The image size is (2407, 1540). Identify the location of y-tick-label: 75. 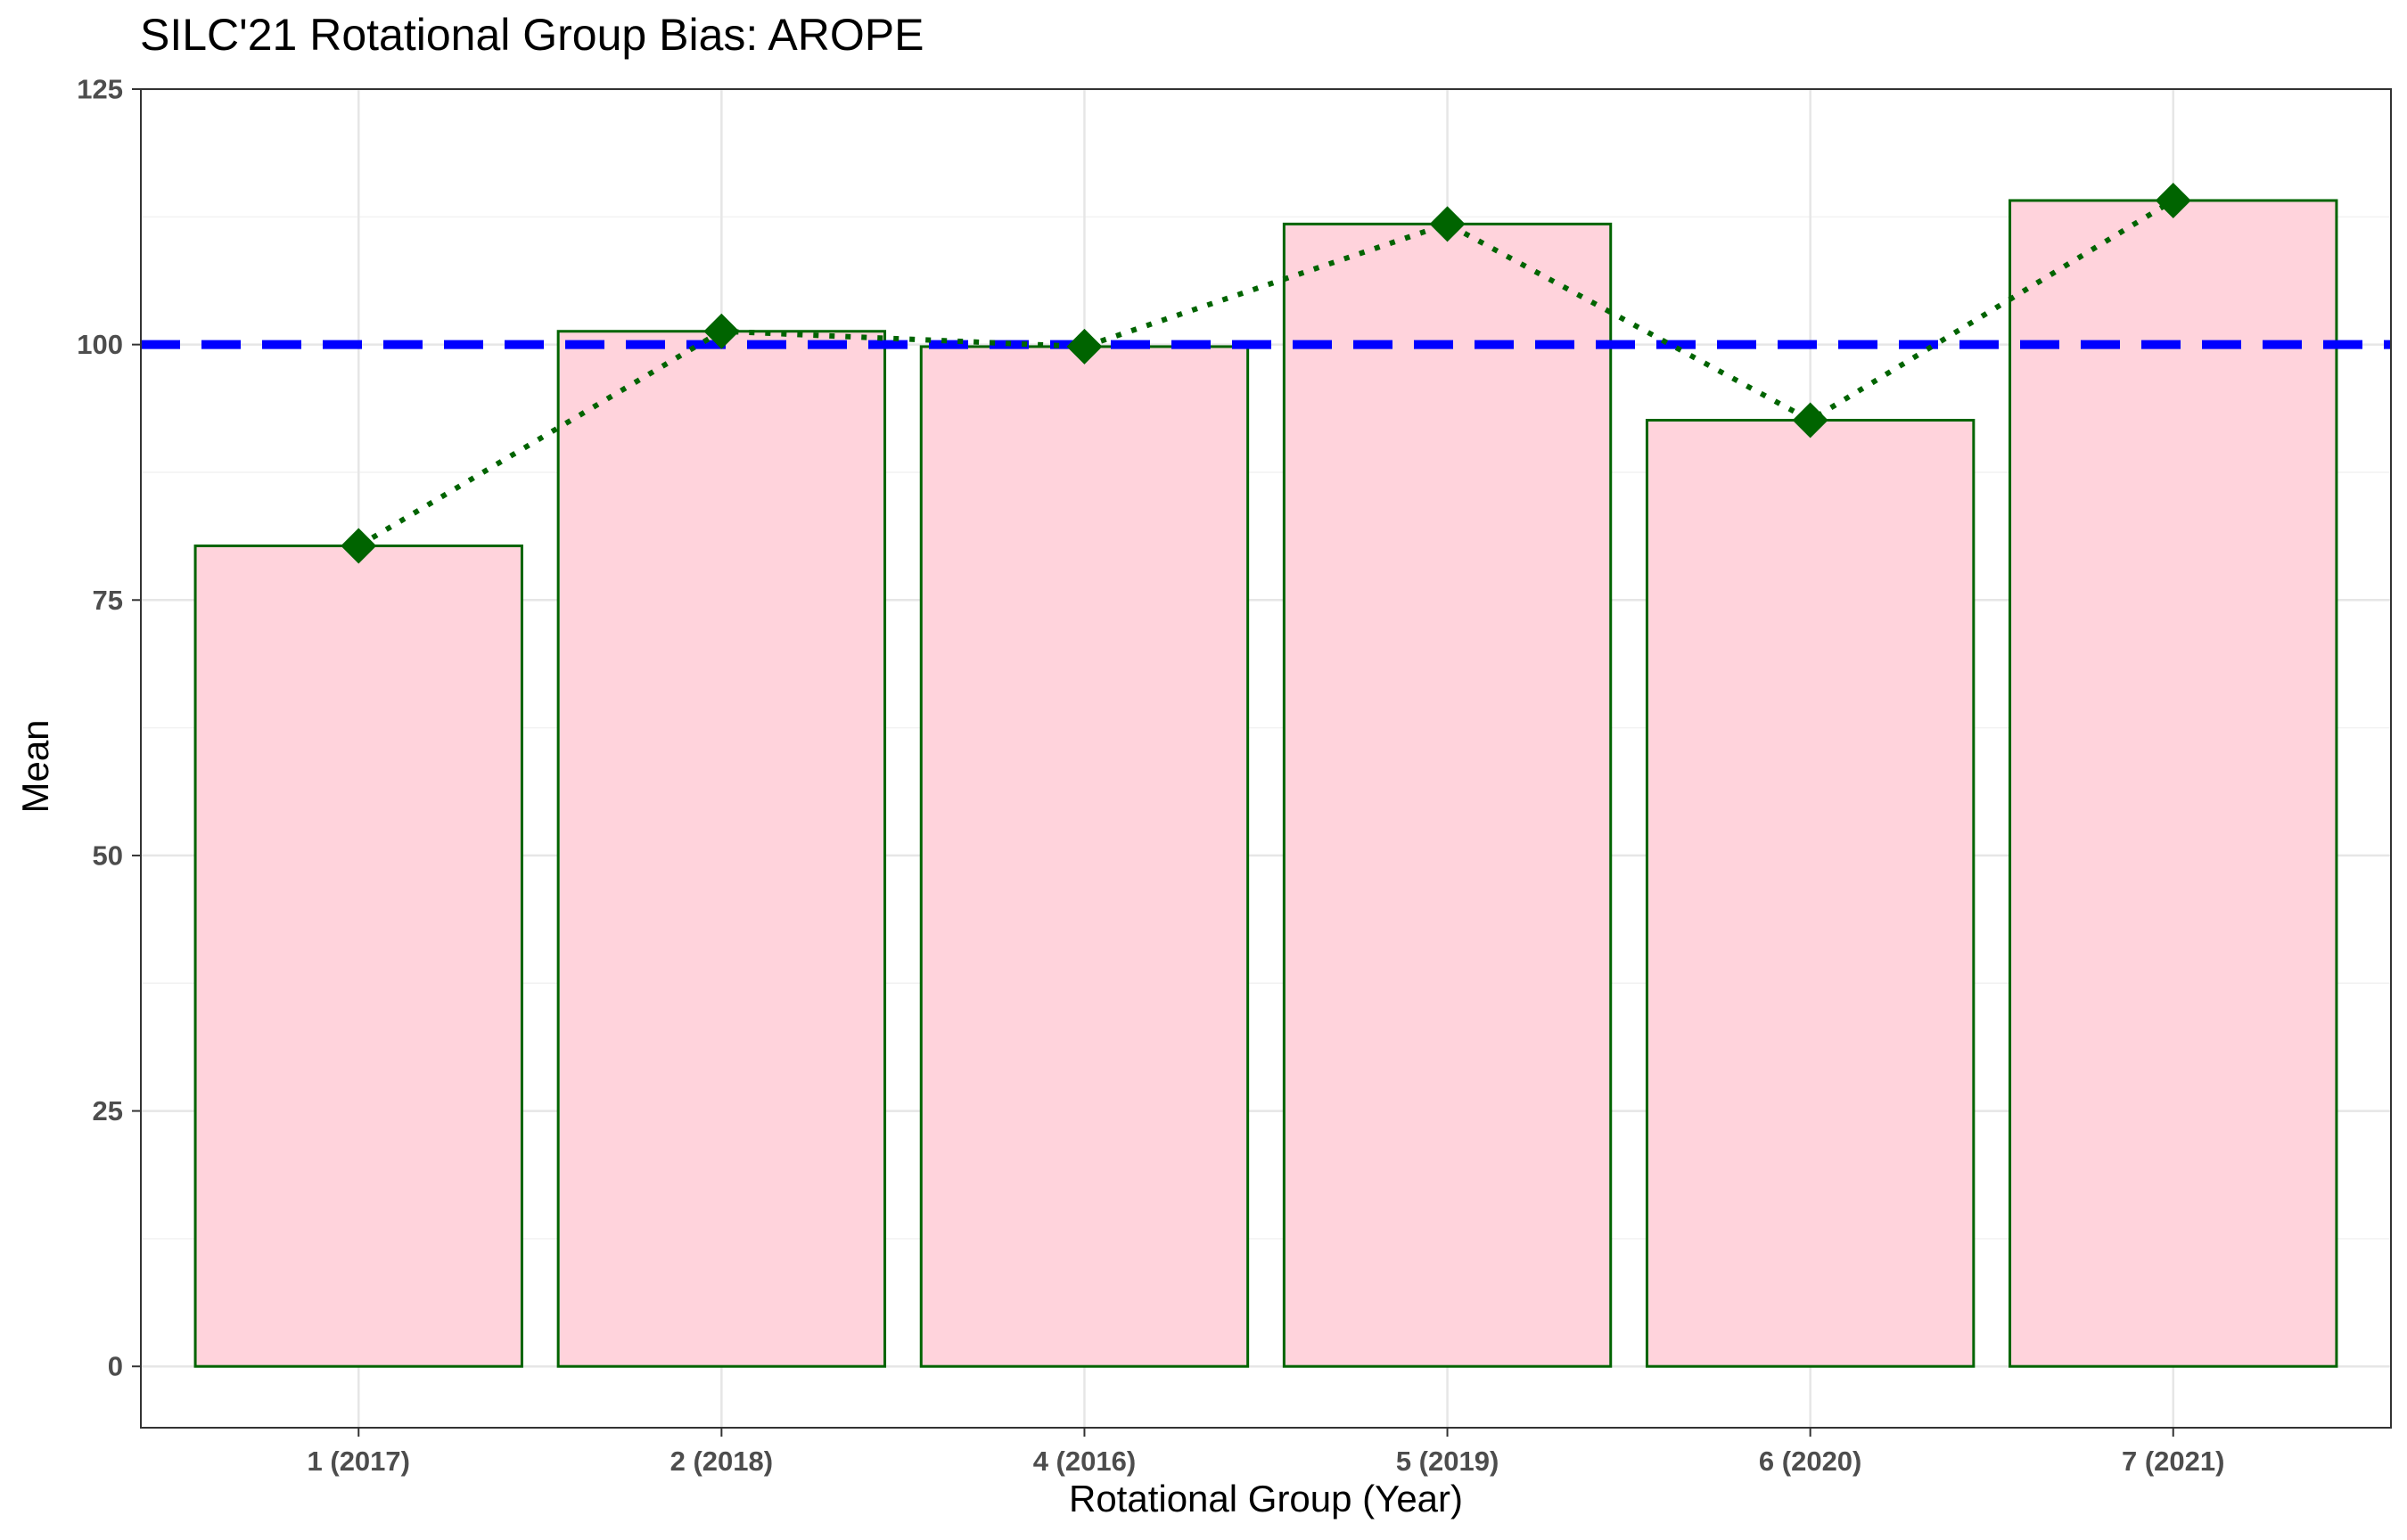
(108, 600).